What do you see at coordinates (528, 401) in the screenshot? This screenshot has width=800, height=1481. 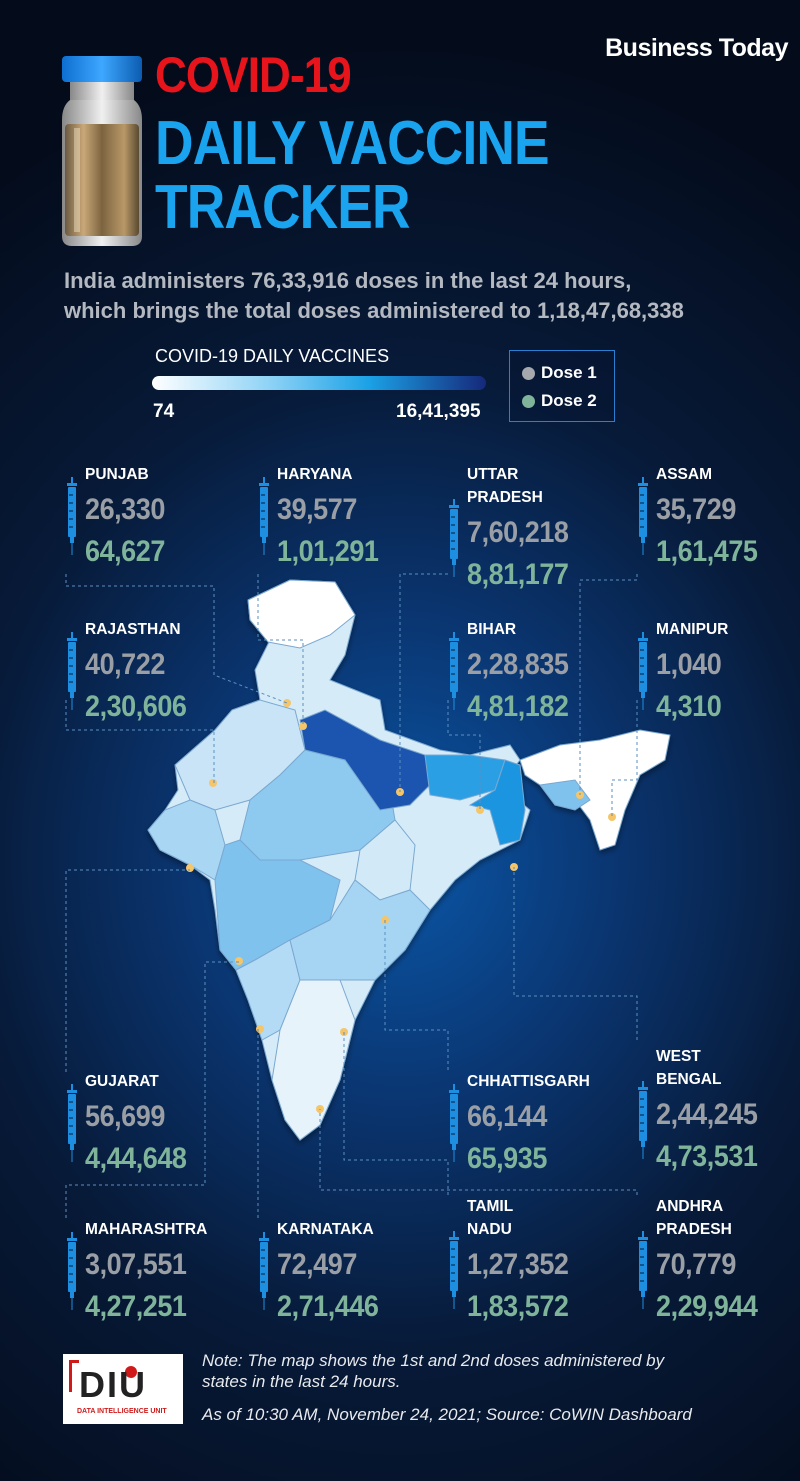 I see `dose-2-dot-icon` at bounding box center [528, 401].